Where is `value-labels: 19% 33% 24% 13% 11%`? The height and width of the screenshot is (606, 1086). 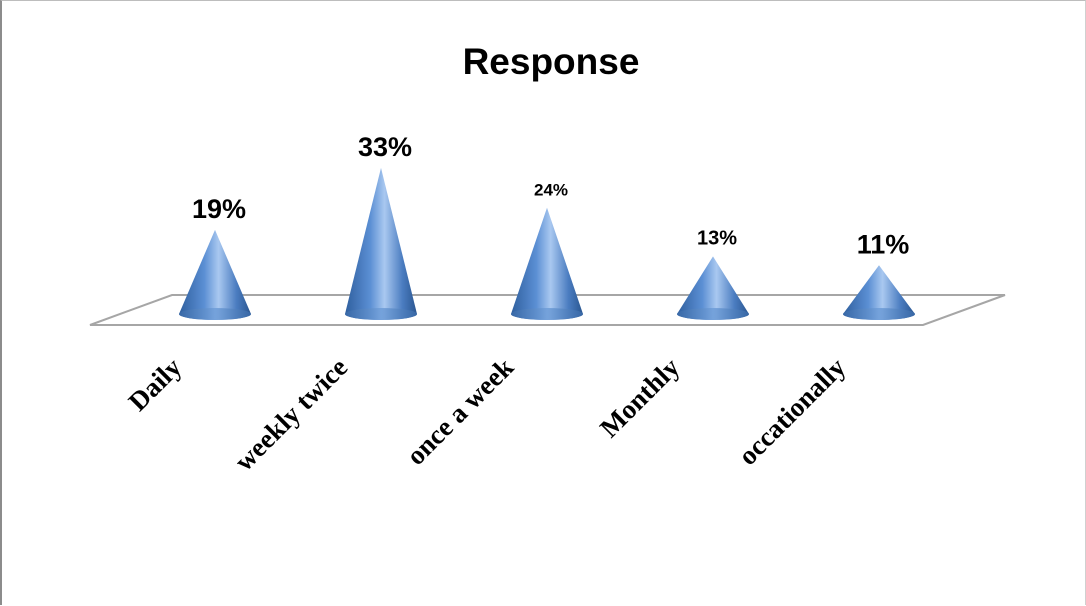
value-labels: 19% 33% 24% 13% 11% is located at coordinates (550, 195).